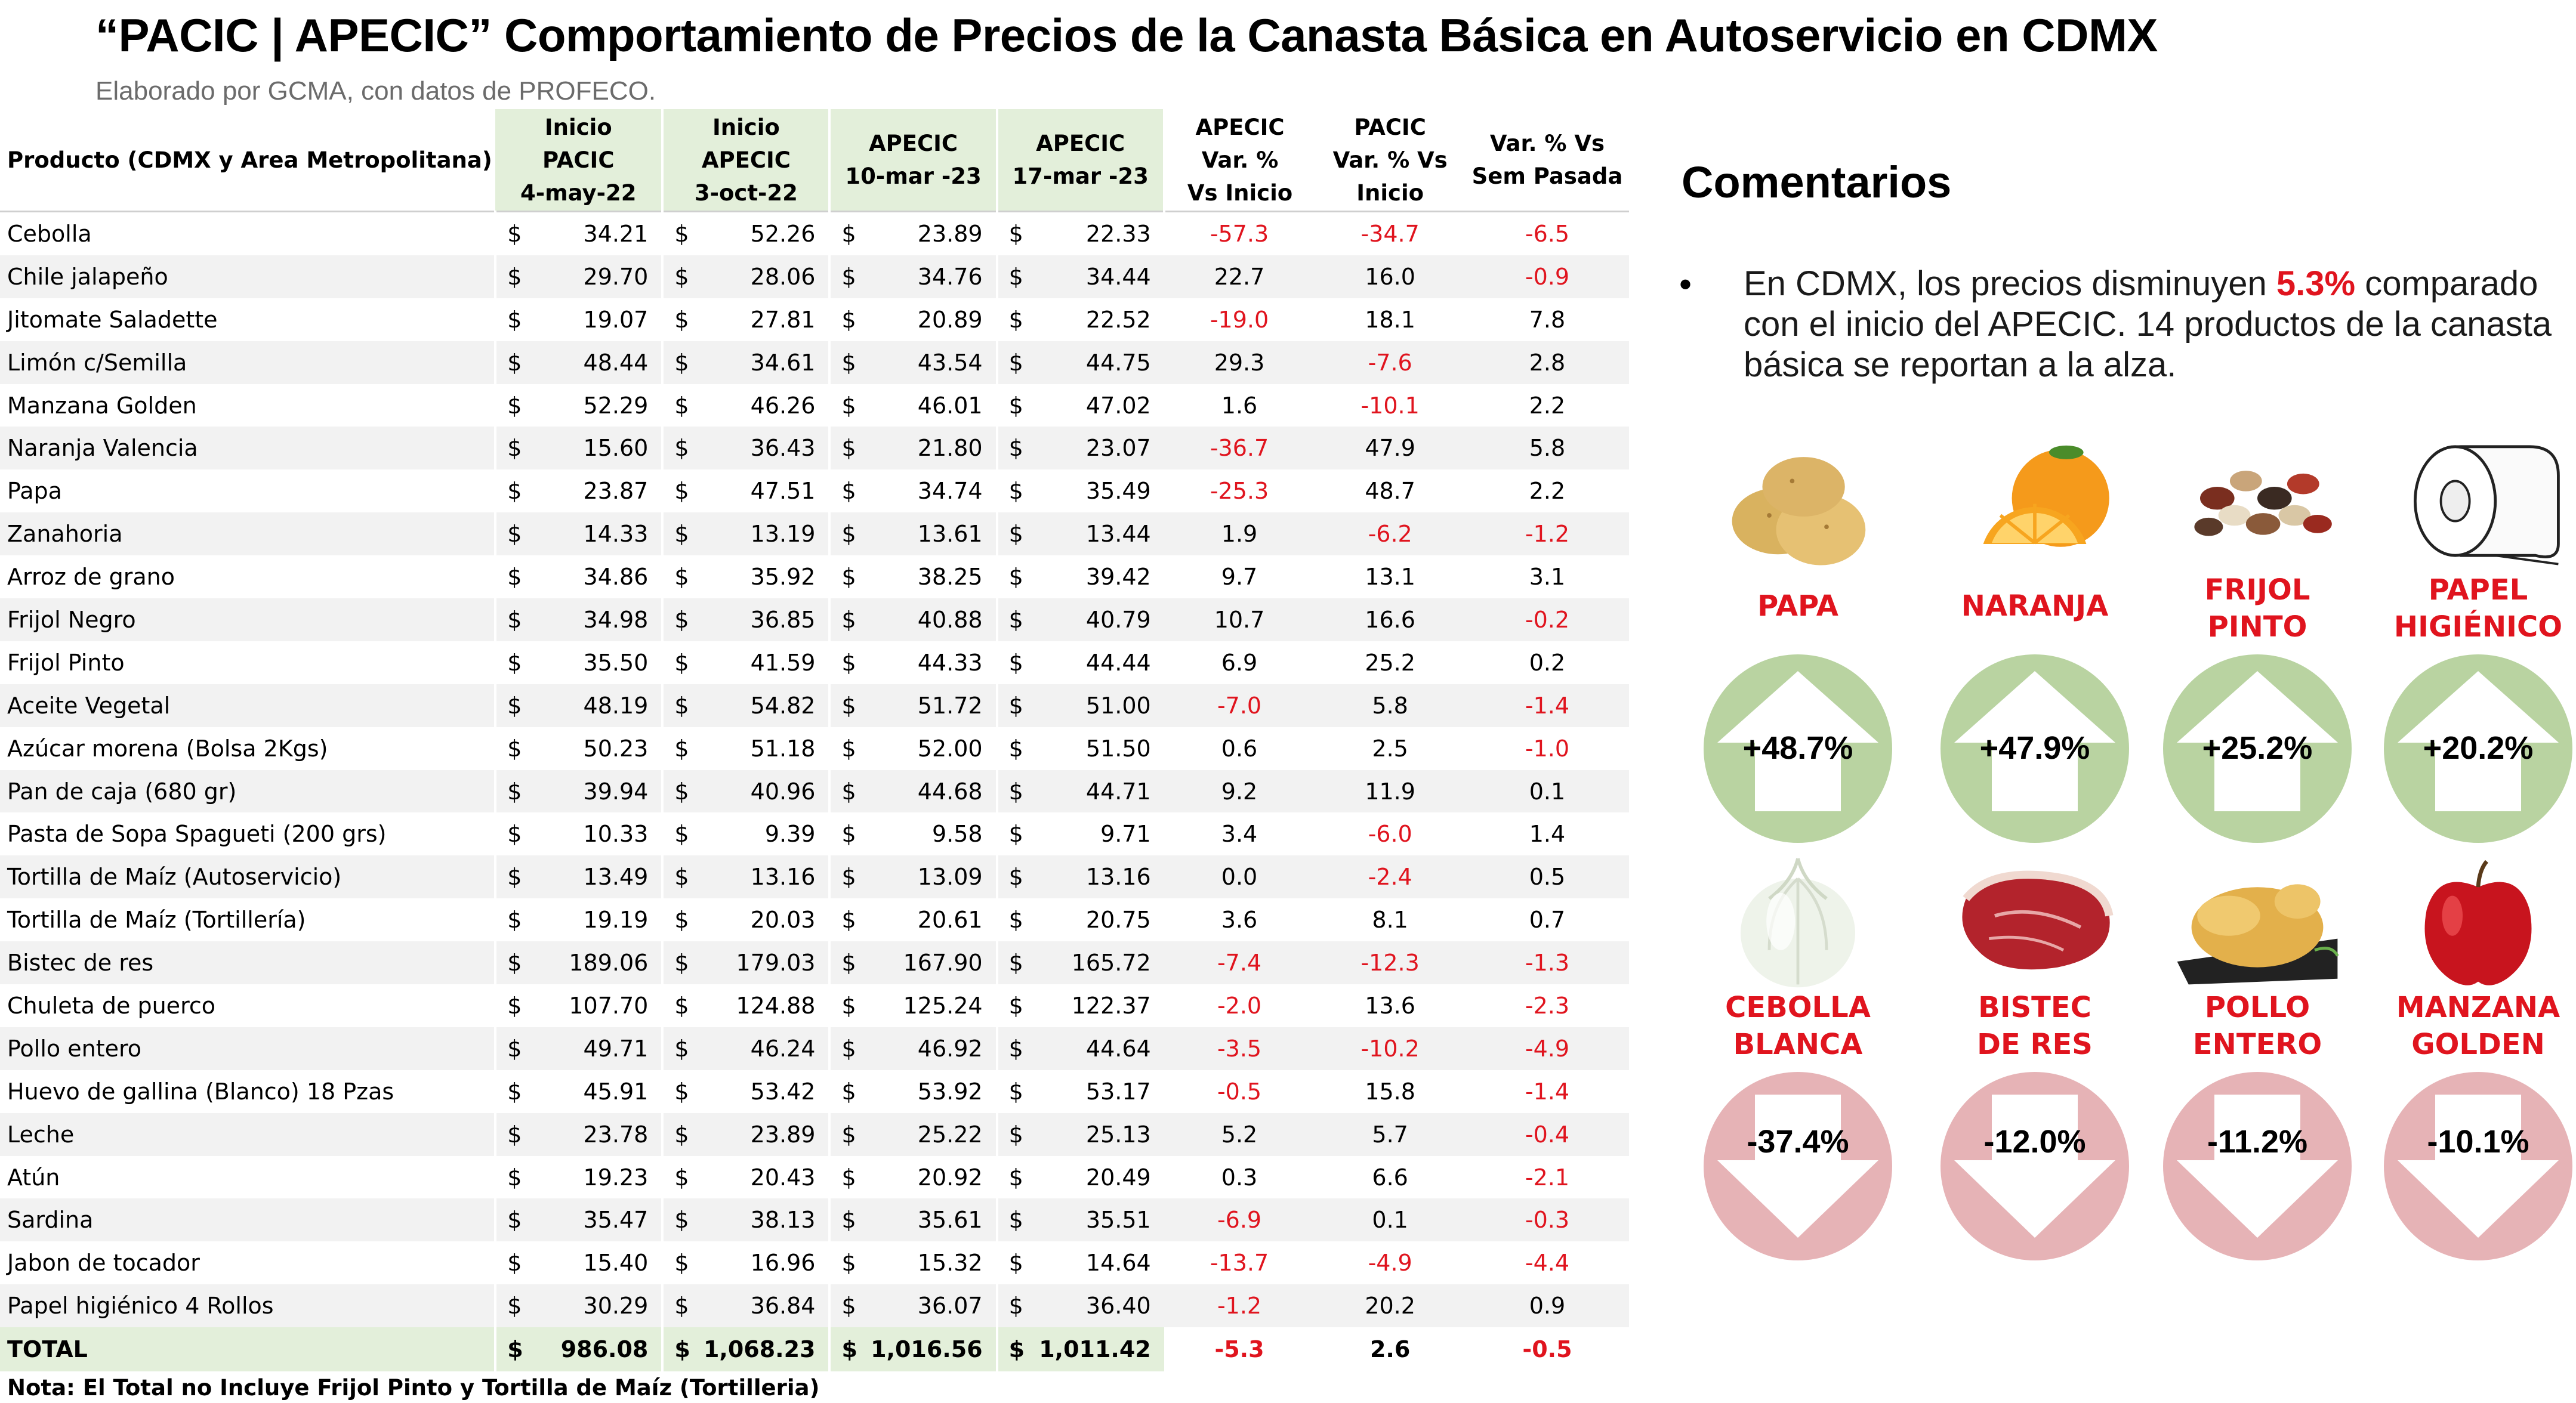 The width and height of the screenshot is (2576, 1403). Describe the element at coordinates (913, 1263) in the screenshot. I see `cell-price: $15.32` at that location.